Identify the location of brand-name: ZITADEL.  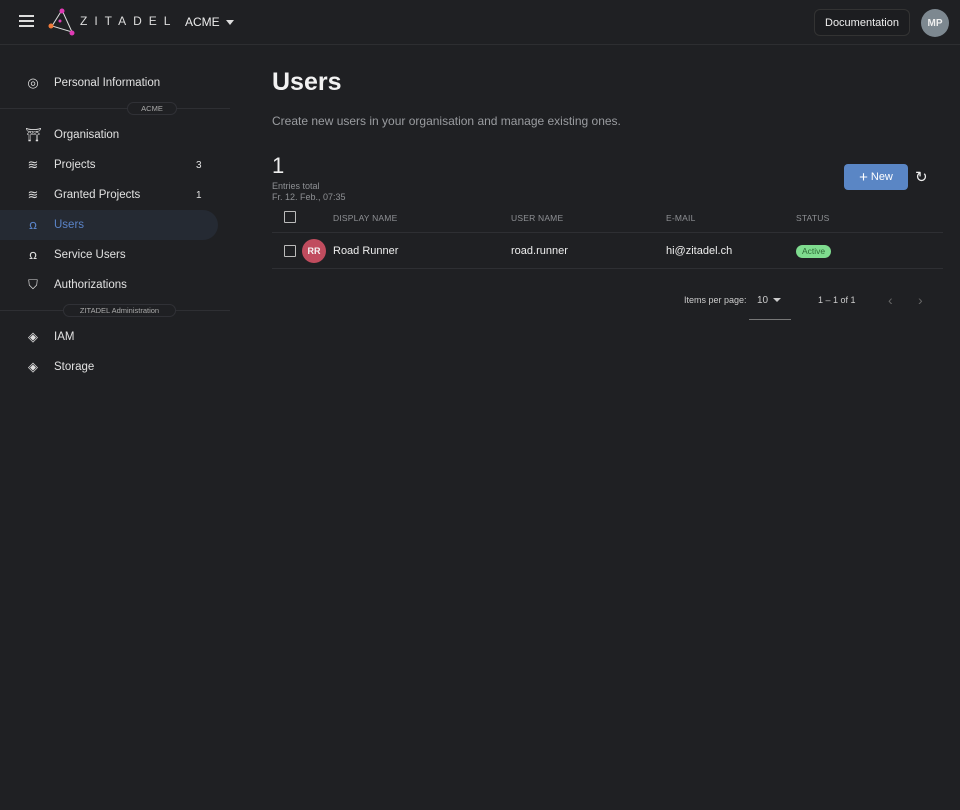
(129, 21).